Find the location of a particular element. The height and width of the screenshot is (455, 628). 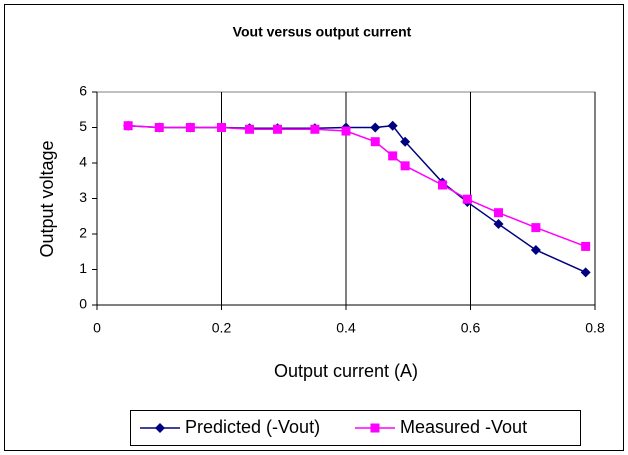

x-axis-label: Output current (A) is located at coordinates (346, 371).